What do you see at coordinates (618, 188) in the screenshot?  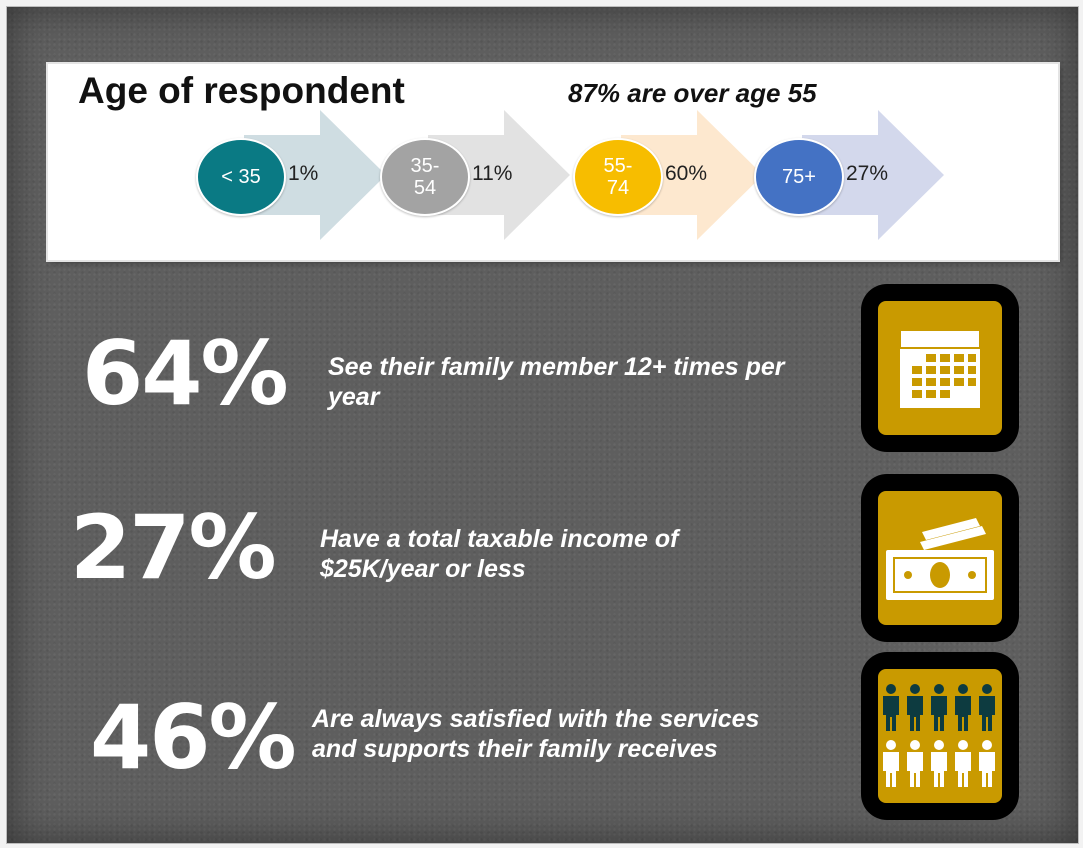 I see `age-label-line-2: 74` at bounding box center [618, 188].